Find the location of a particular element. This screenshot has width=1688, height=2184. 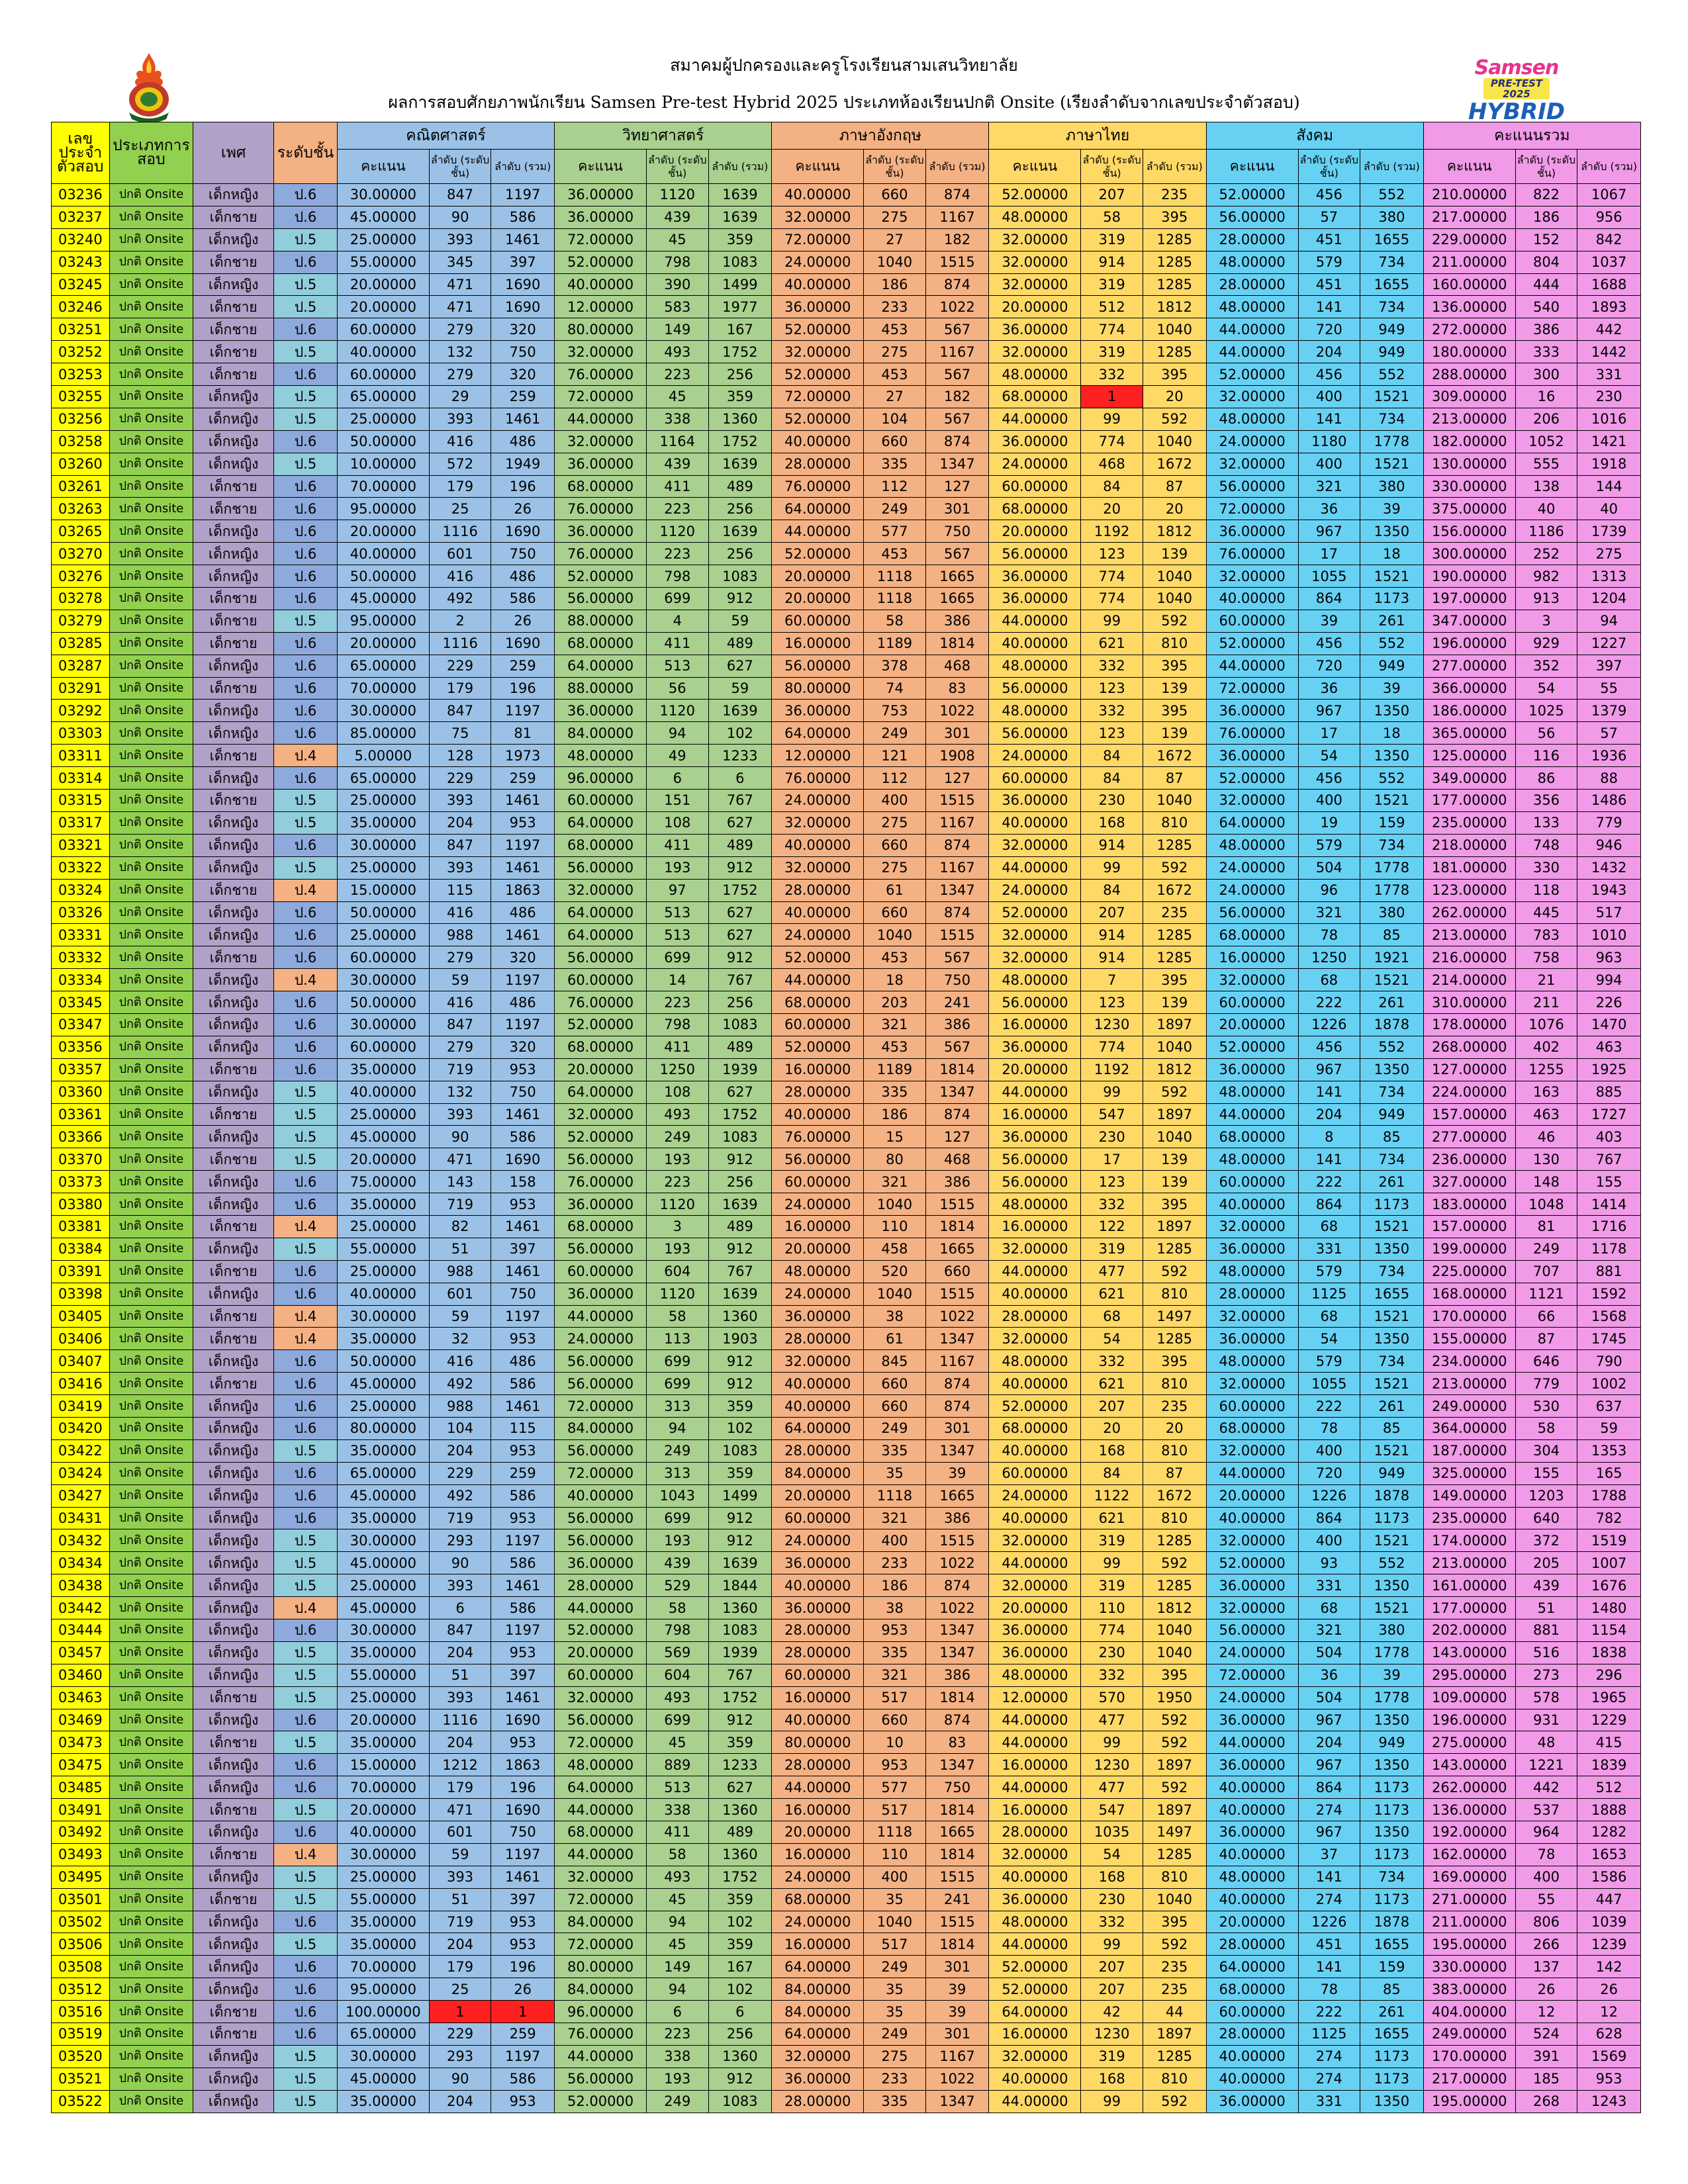

cell-science-rank-grade: 798 is located at coordinates (677, 1630).